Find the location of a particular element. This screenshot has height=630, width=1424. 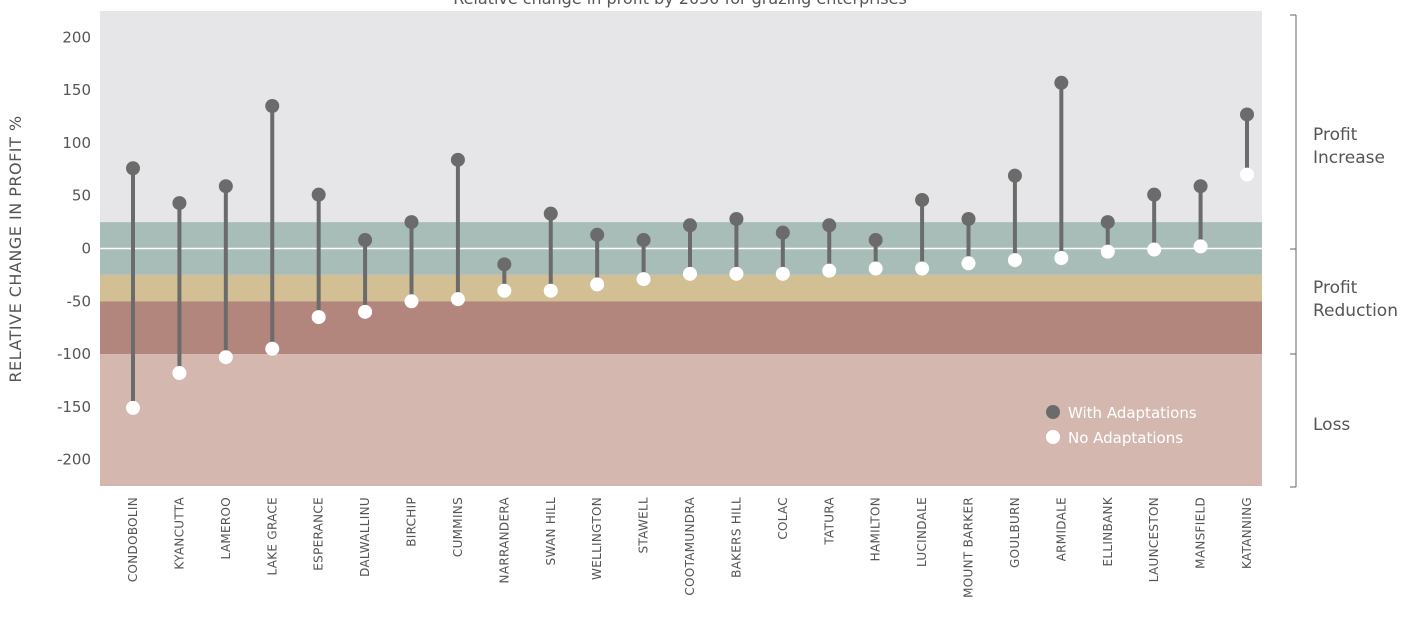

y-tick-label: -150 is located at coordinates (74, 407).